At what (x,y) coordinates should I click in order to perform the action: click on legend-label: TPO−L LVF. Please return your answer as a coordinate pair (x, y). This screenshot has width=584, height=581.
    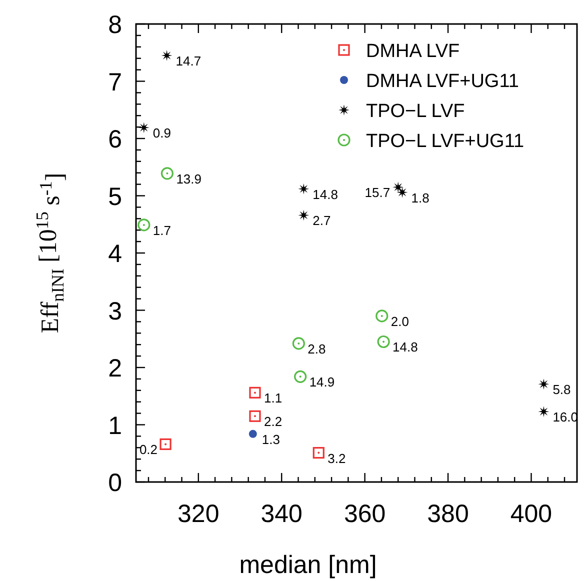
    Looking at the image, I should click on (415, 111).